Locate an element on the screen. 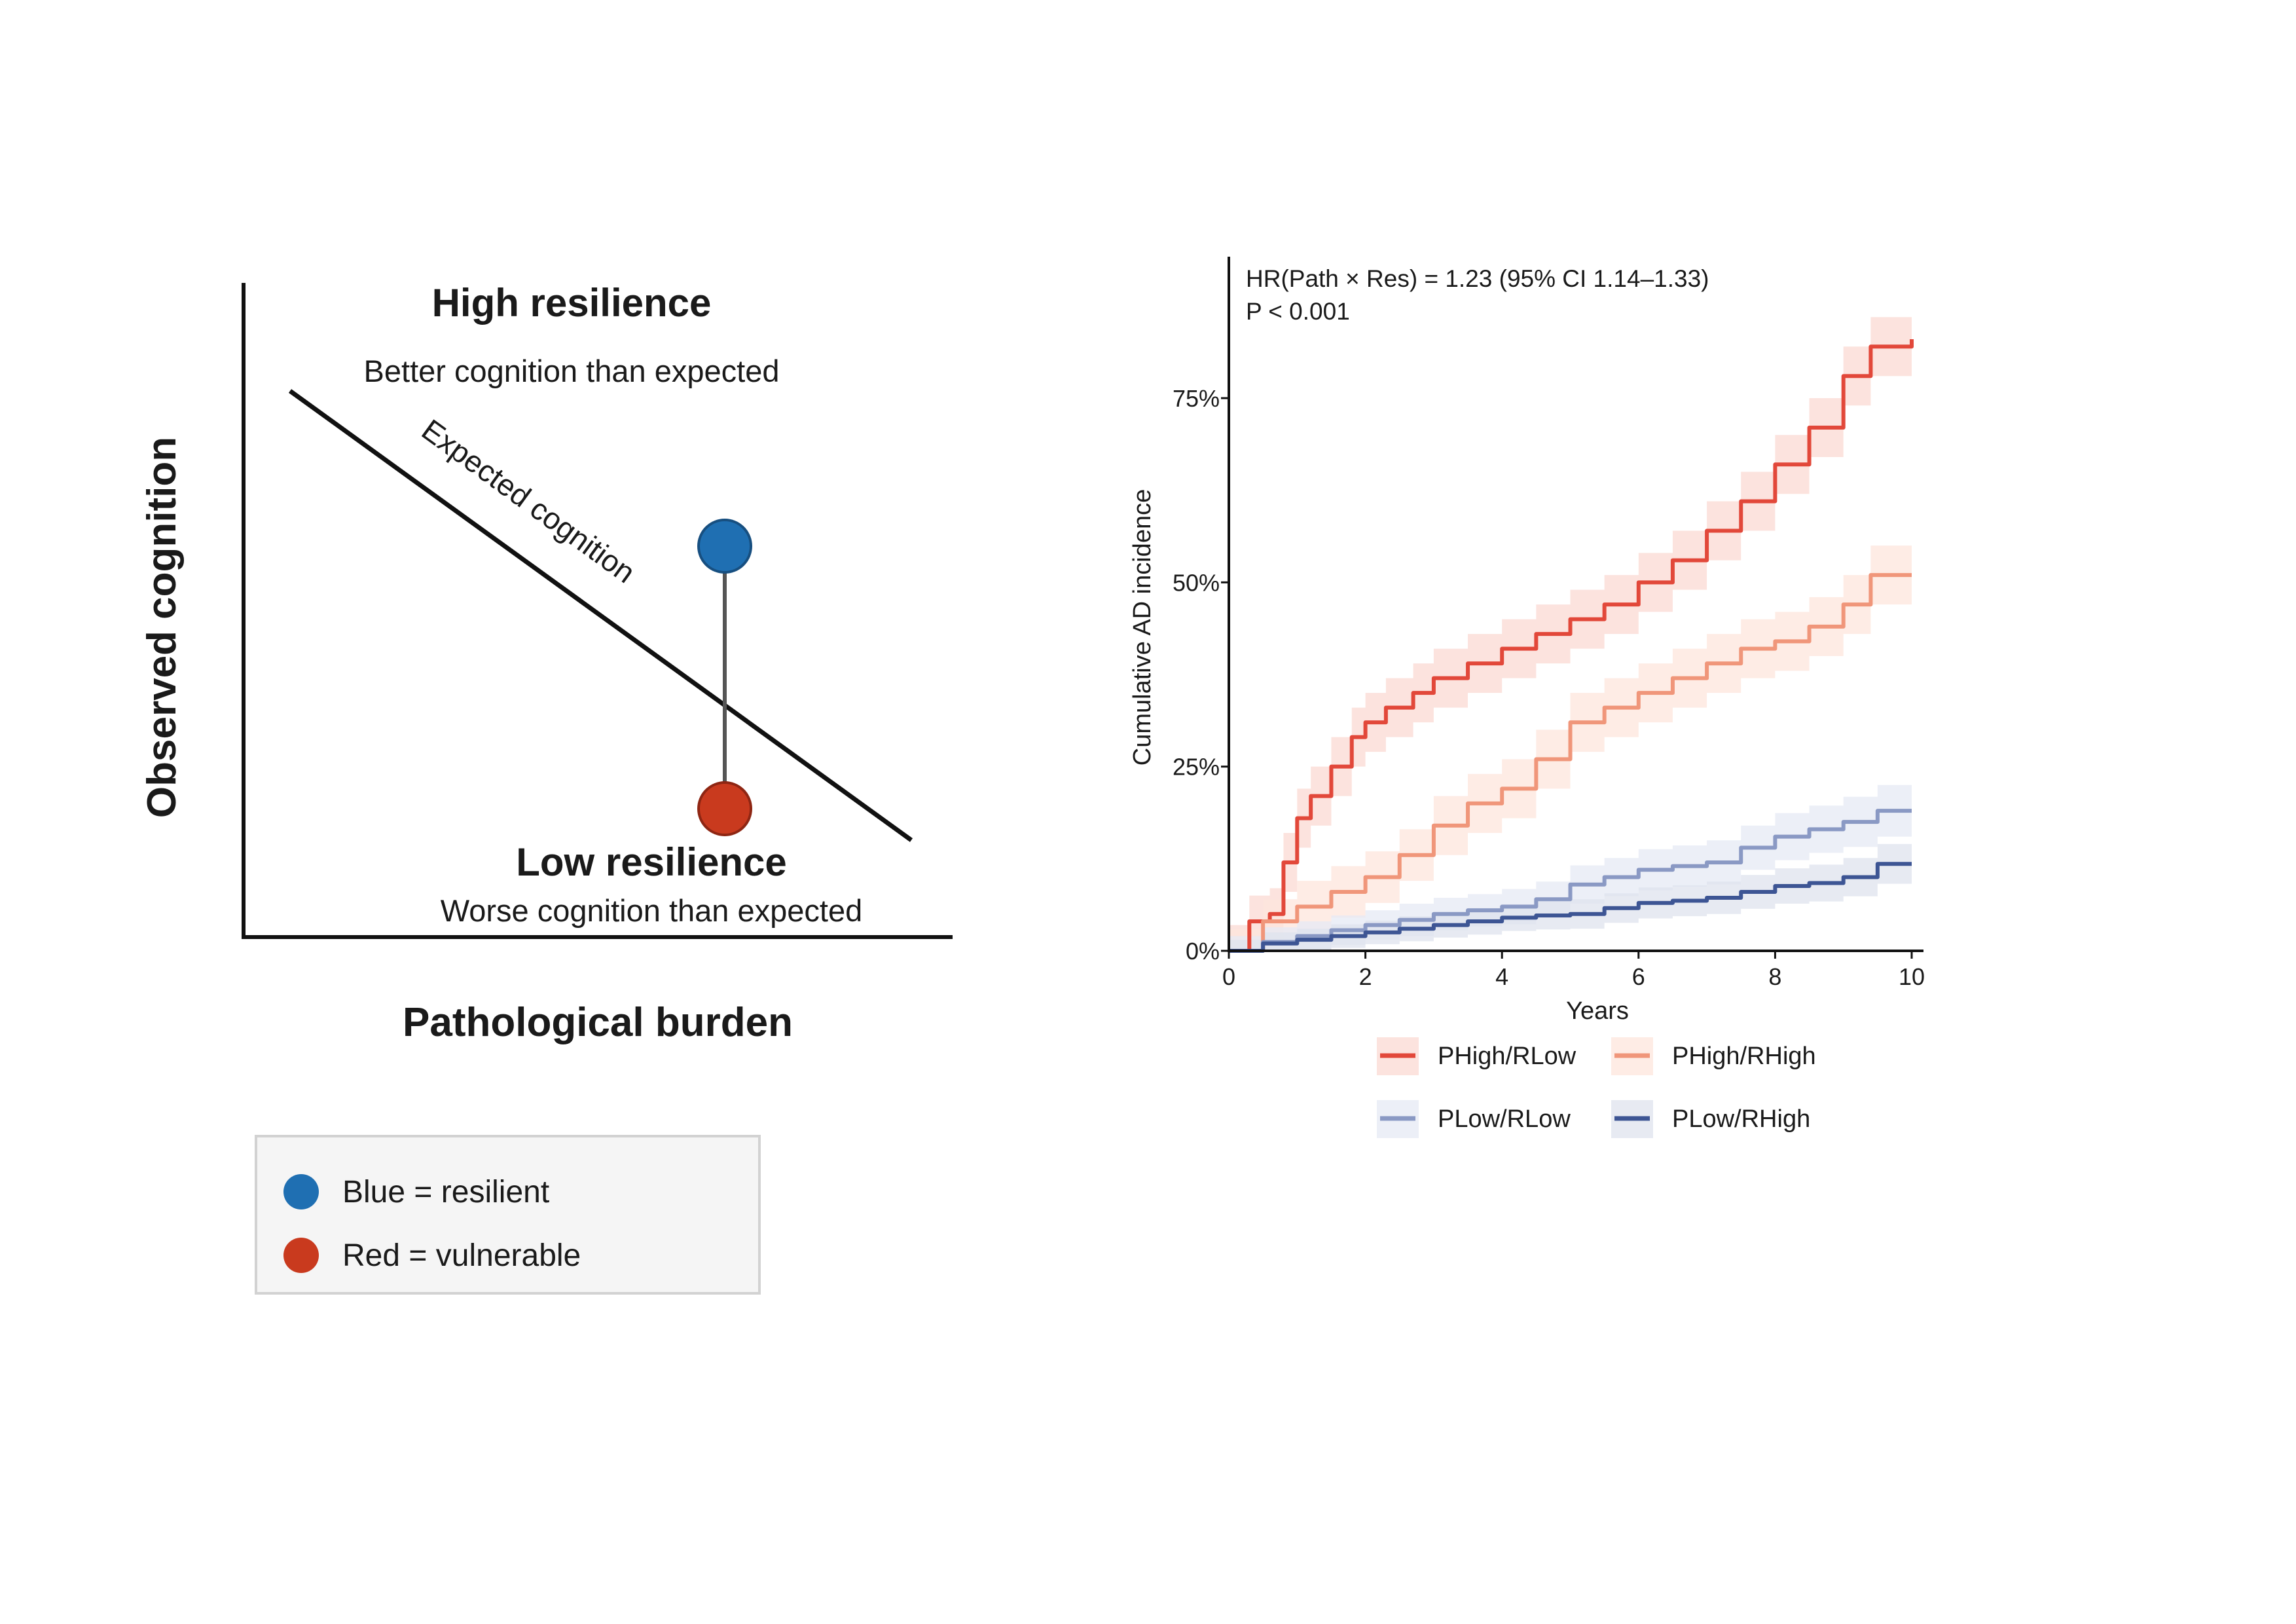 This screenshot has height=1624, width=2296. y-tick-label: 50% is located at coordinates (1196, 582).